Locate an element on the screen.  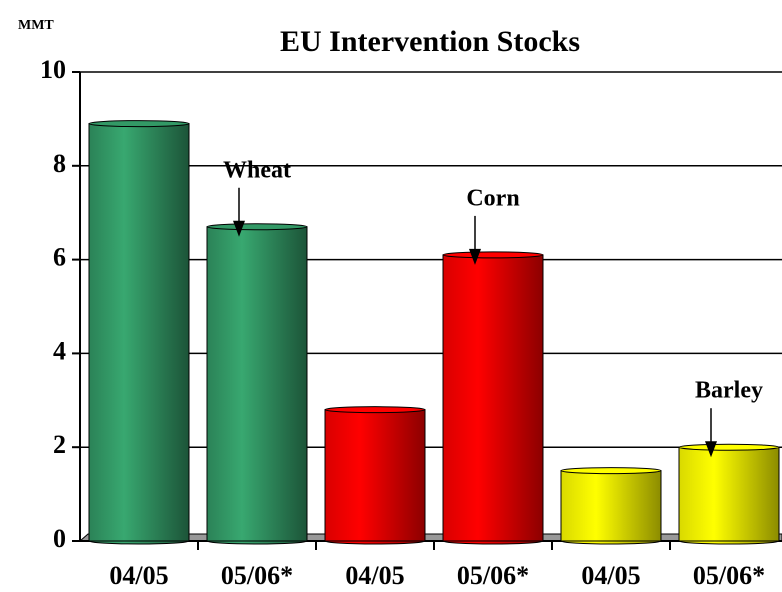
chart-title: EU Intervention Stocks is located at coordinates (430, 41).